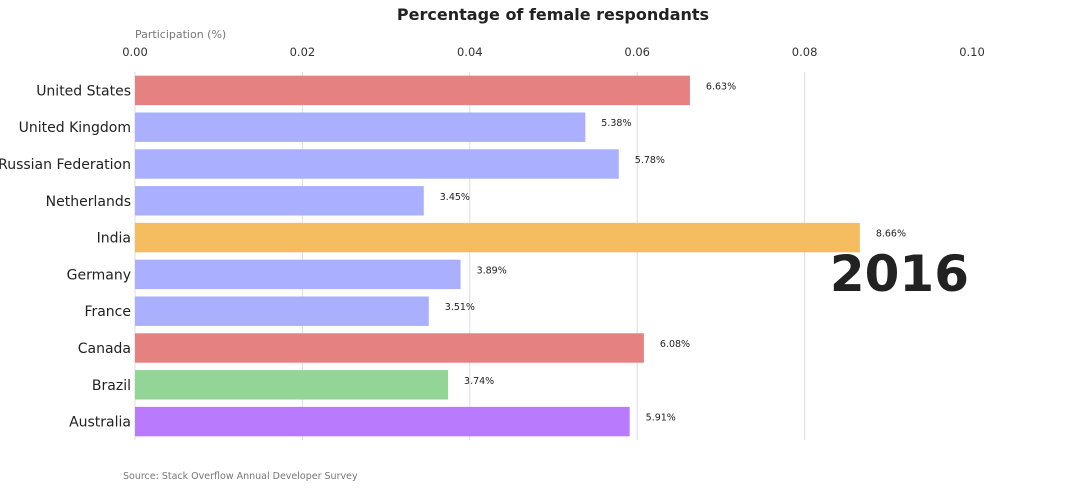  I want to click on category-label: United Kingdom, so click(75, 128).